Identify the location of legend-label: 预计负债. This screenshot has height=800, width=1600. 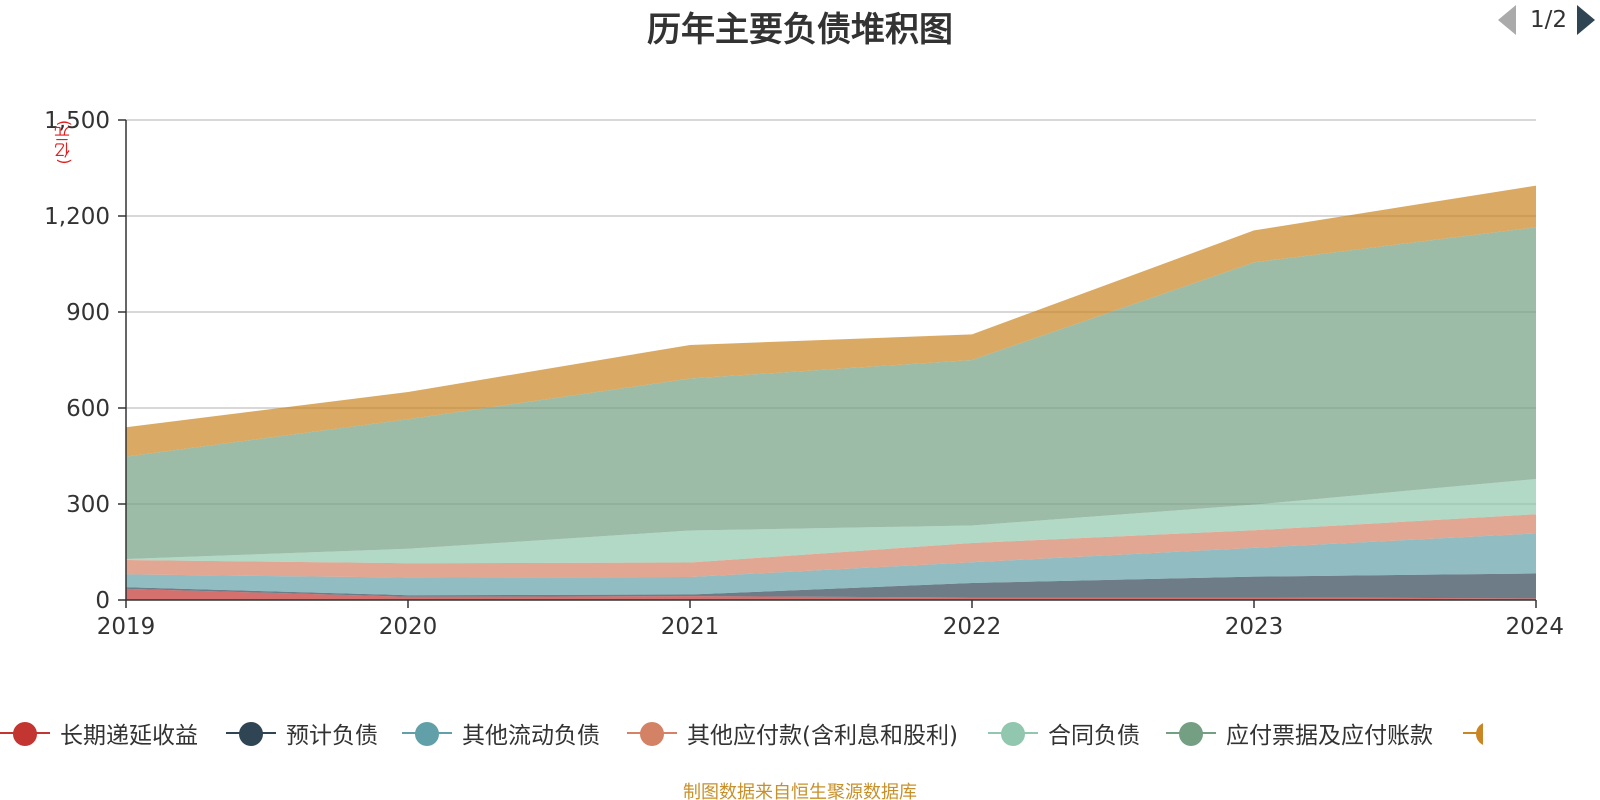
(332, 736).